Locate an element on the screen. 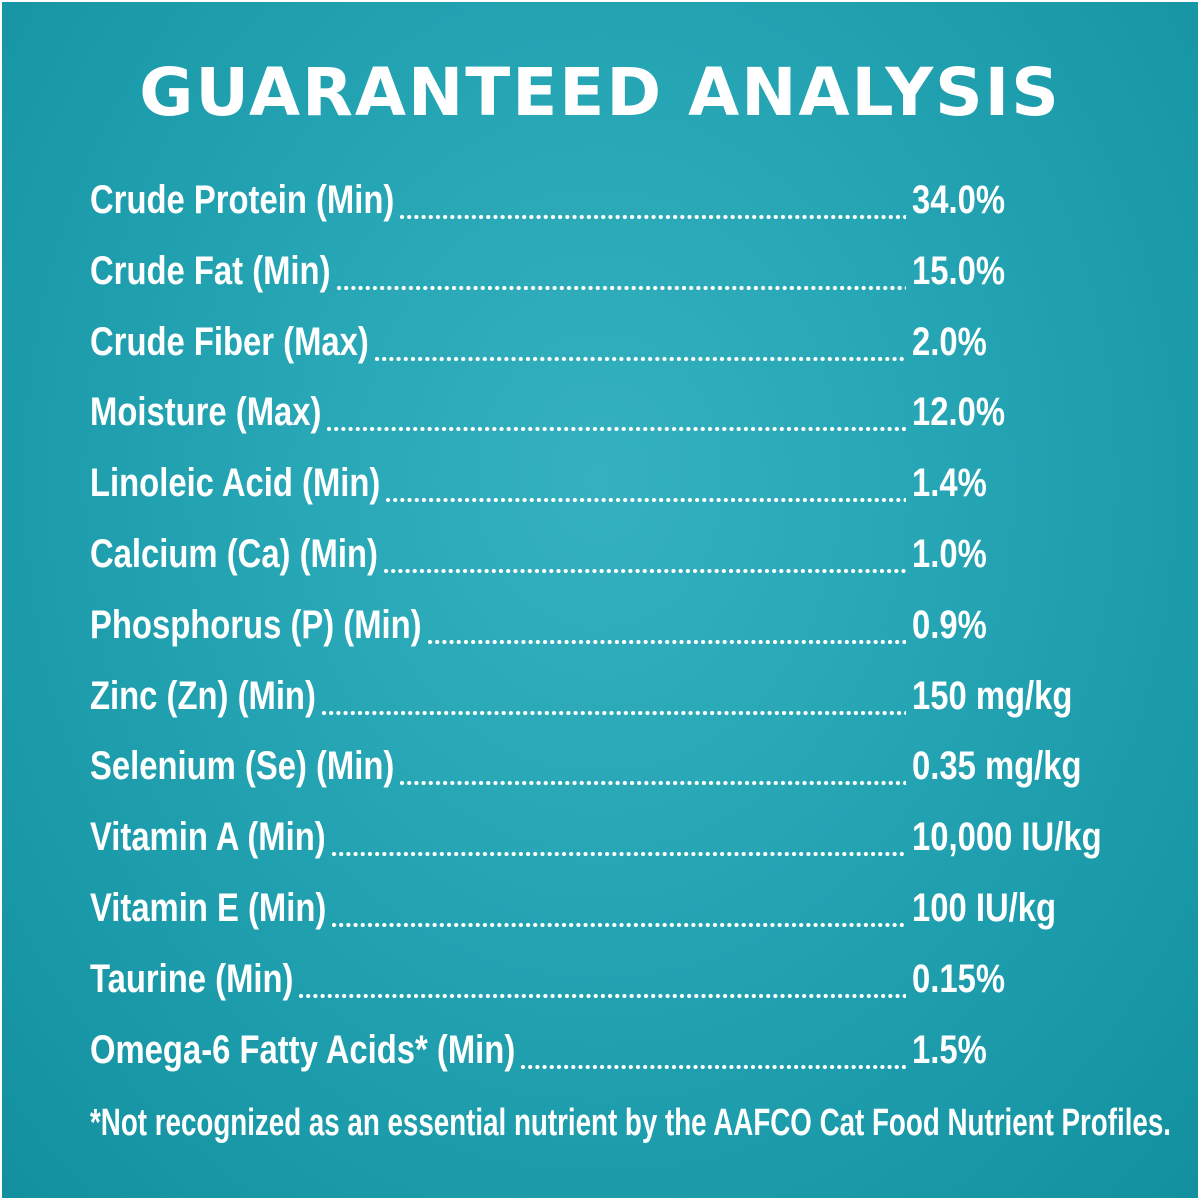  nutrient-name: Crude Fiber (Max) is located at coordinates (229, 341).